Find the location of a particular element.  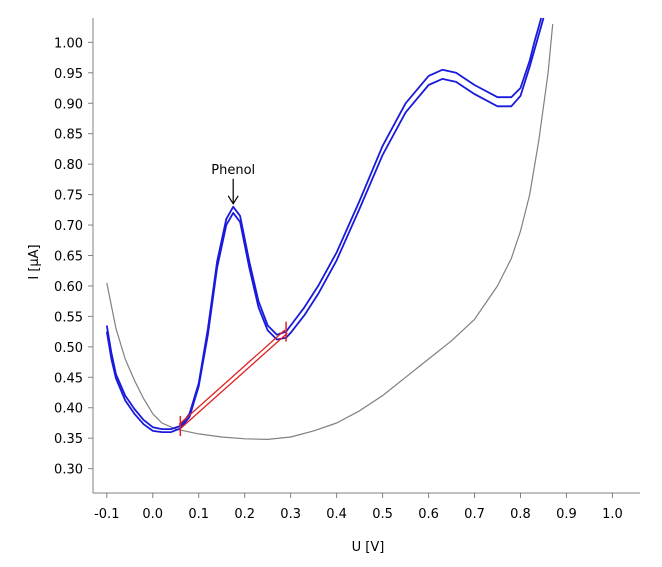

x-axis-label: U [V] is located at coordinates (368, 547).